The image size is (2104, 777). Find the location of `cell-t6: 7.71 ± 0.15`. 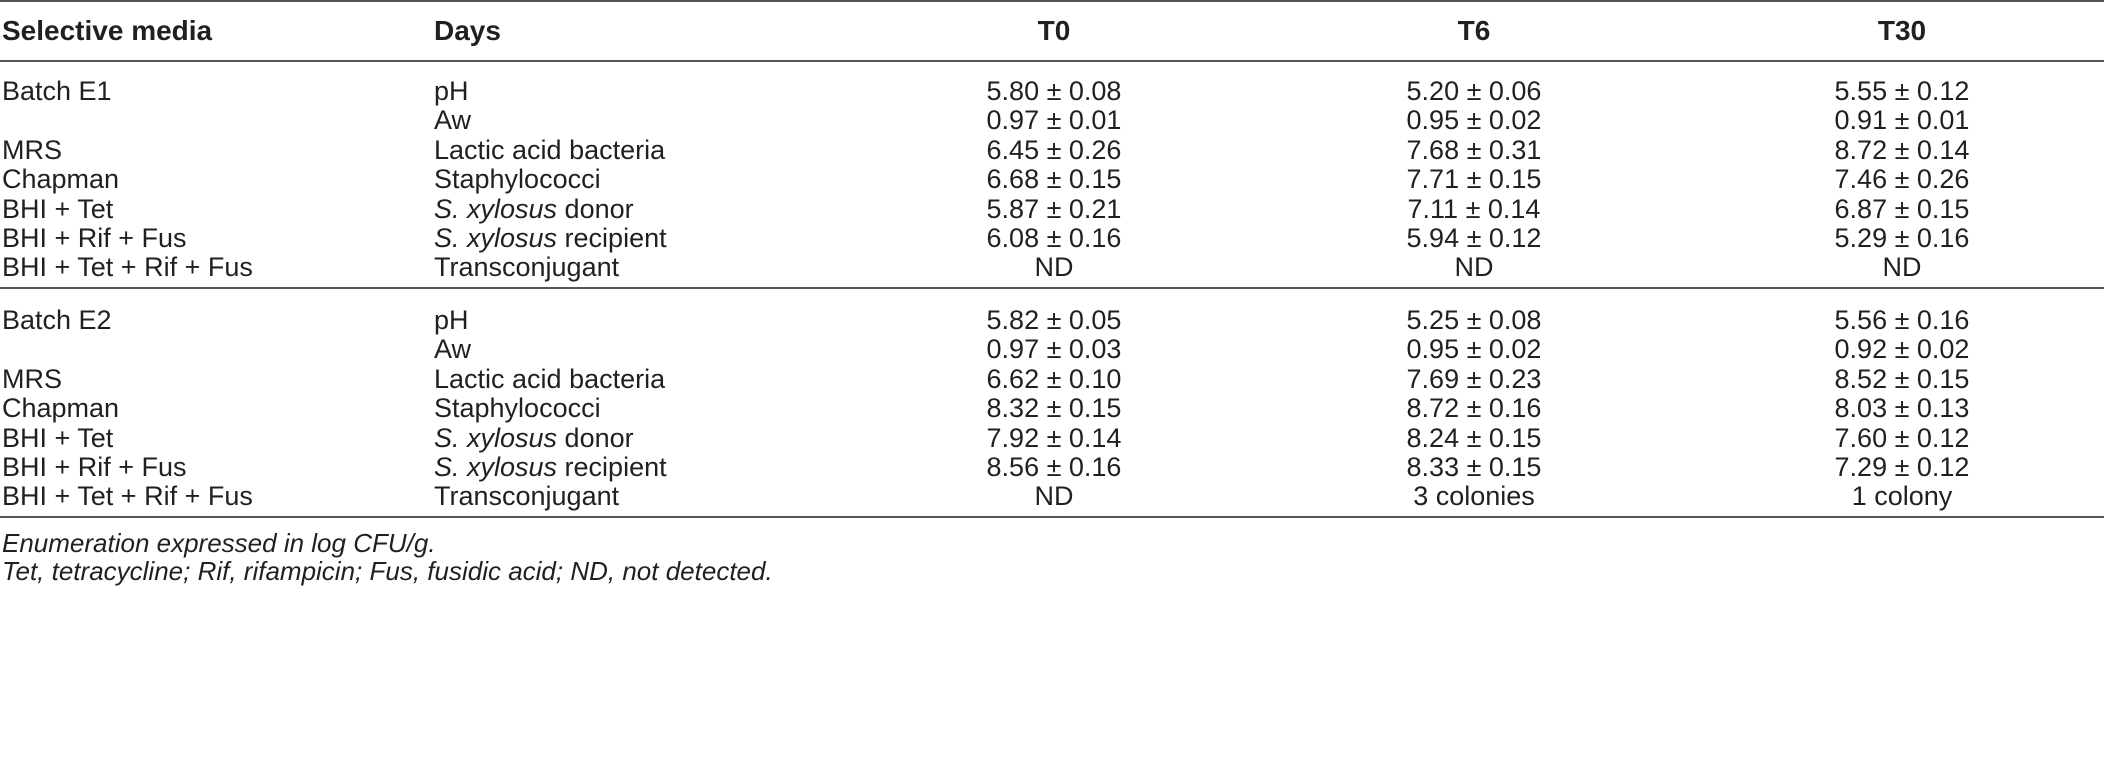

cell-t6: 7.71 ± 0.15 is located at coordinates (1474, 179).